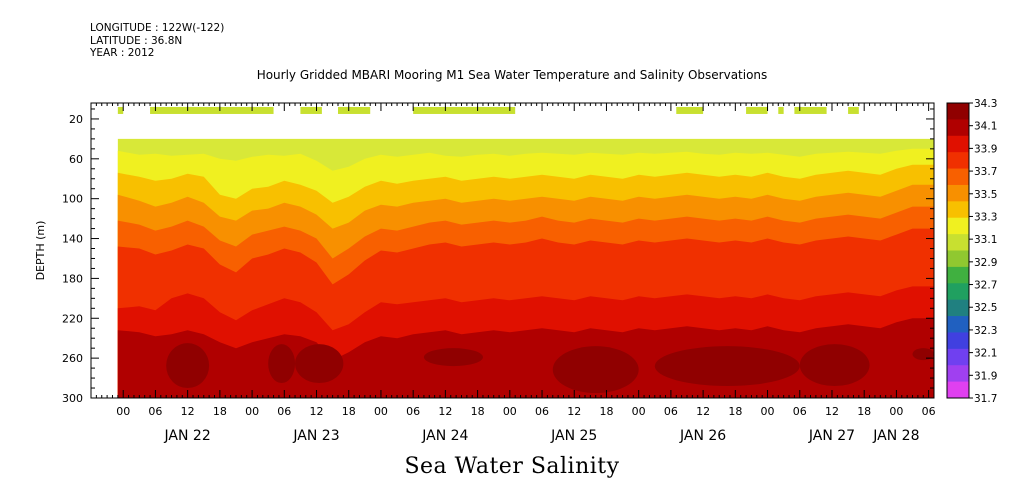 The width and height of the screenshot is (1009, 504). I want to click on colorbar-label: 32.1, so click(985, 354).